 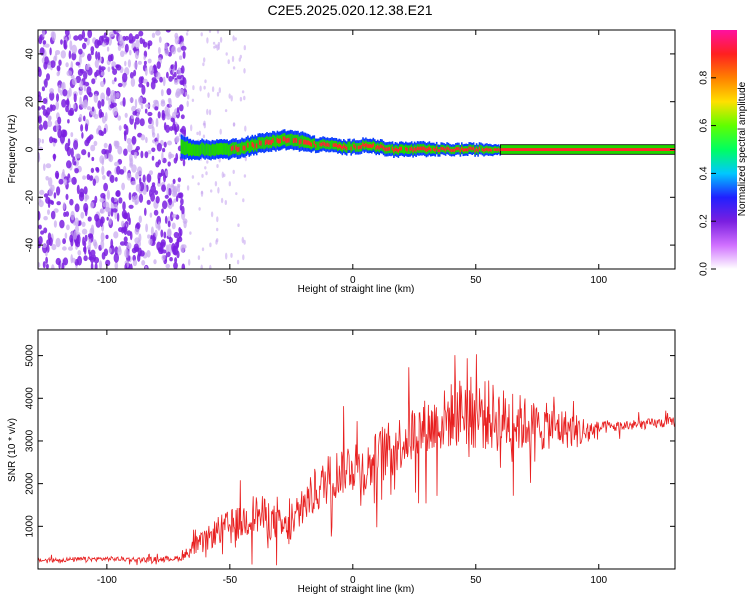 What do you see at coordinates (230, 580) in the screenshot?
I see `x-tick-label: -50` at bounding box center [230, 580].